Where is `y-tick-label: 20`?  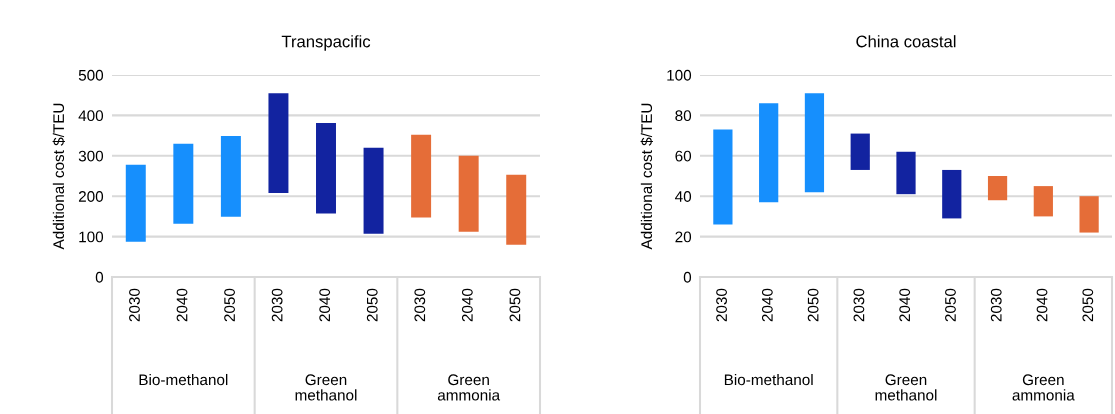
y-tick-label: 20 is located at coordinates (683, 237).